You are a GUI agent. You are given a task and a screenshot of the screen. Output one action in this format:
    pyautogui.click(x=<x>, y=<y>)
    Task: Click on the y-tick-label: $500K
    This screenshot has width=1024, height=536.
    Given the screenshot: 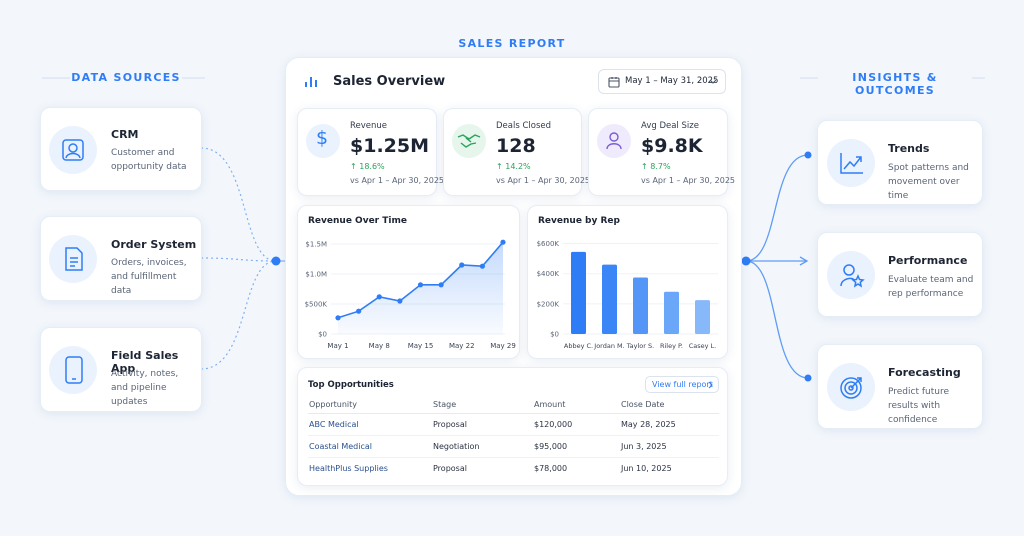 What is the action you would take?
    pyautogui.click(x=316, y=305)
    